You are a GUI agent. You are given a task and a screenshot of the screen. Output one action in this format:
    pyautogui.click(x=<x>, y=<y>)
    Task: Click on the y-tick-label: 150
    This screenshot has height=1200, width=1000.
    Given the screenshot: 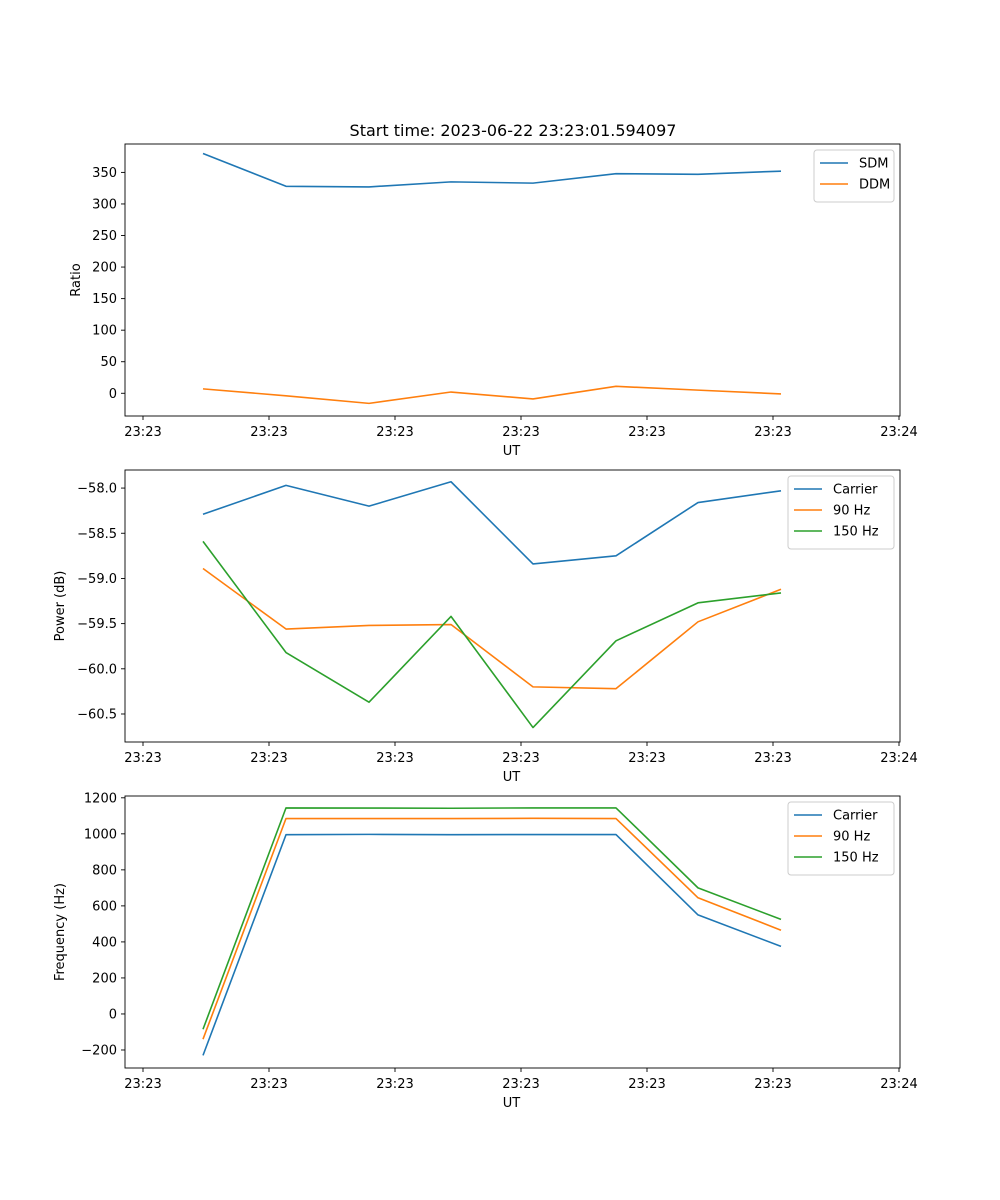 What is the action you would take?
    pyautogui.click(x=104, y=299)
    